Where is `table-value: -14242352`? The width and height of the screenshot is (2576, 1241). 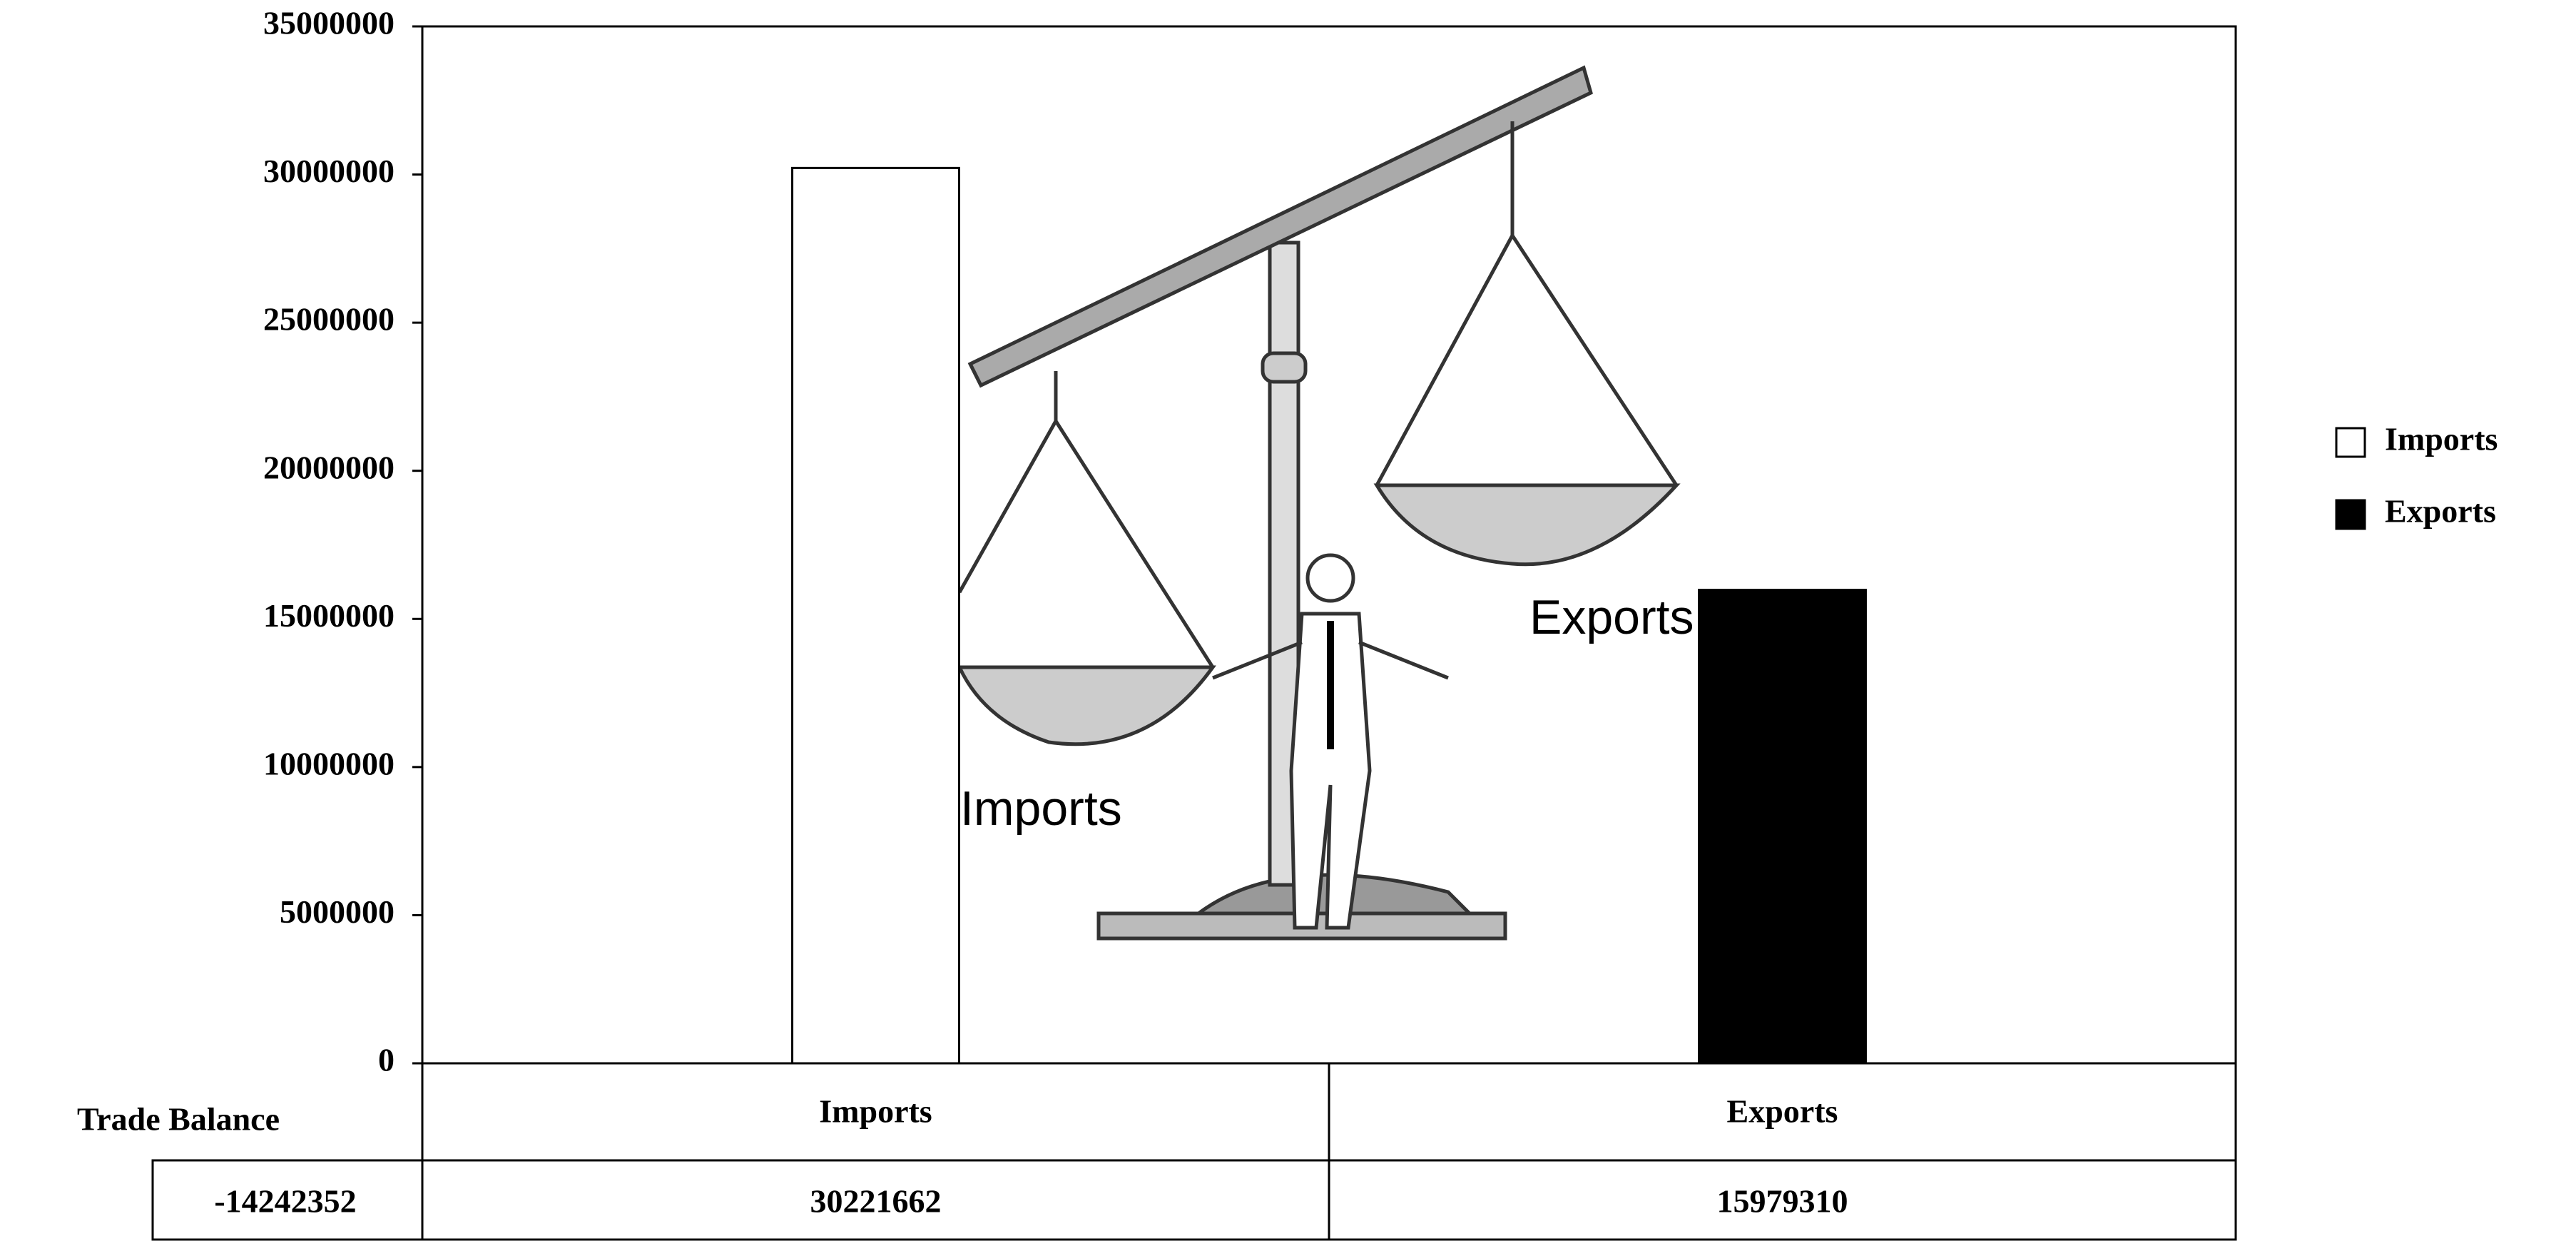
table-value: -14242352 is located at coordinates (285, 1201).